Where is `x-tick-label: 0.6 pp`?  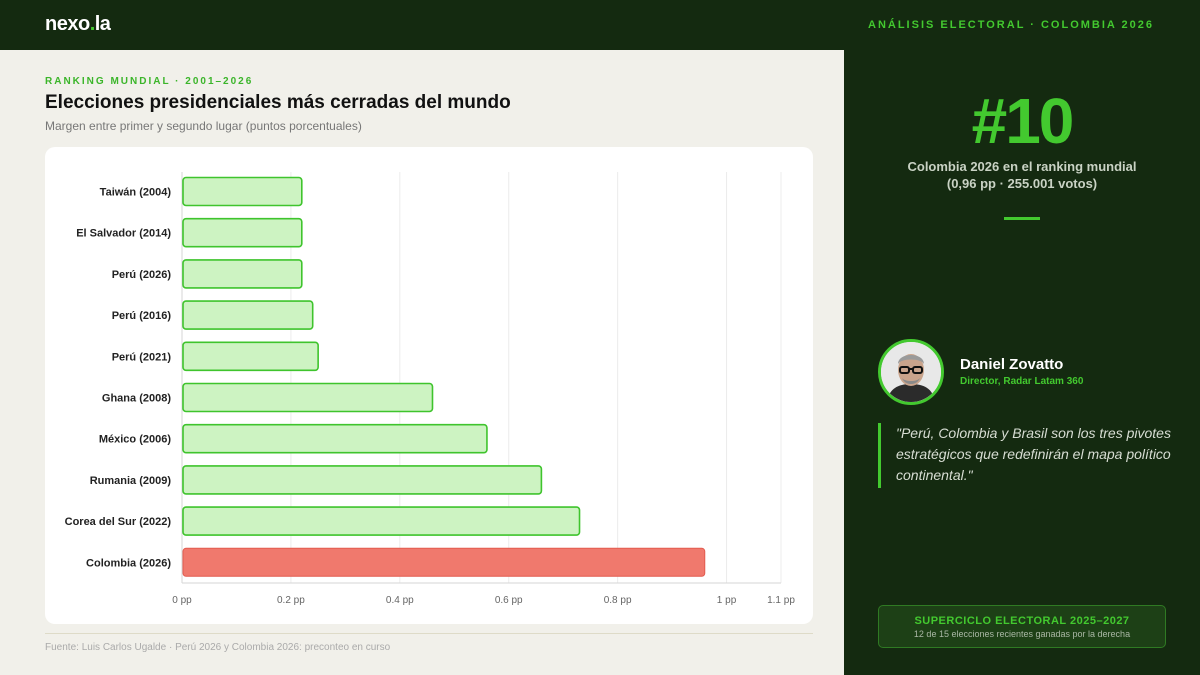 x-tick-label: 0.6 pp is located at coordinates (509, 600).